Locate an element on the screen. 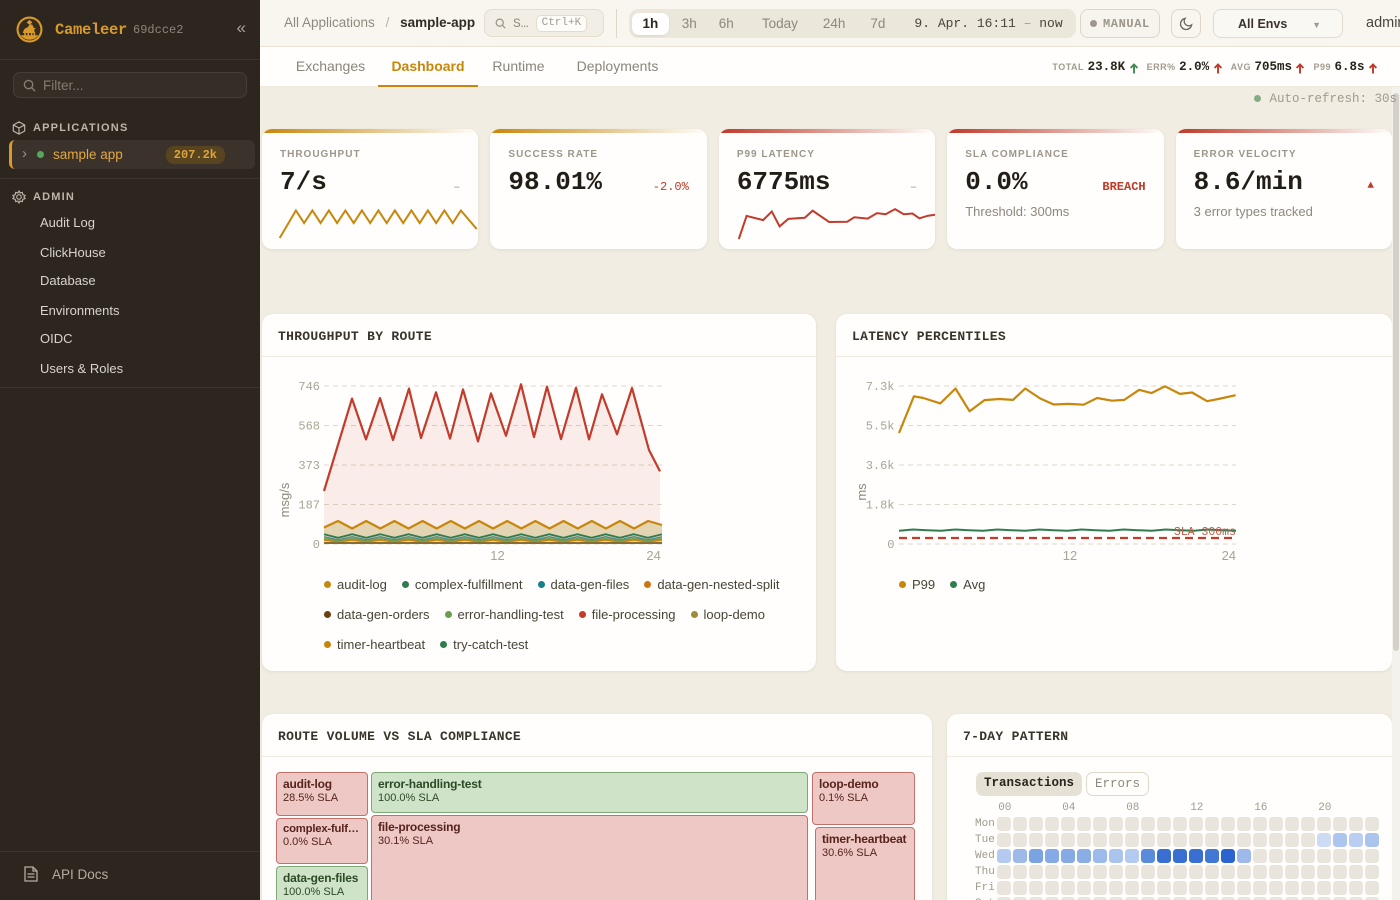 The height and width of the screenshot is (900, 1400). svg-text: 187 is located at coordinates (309, 506).